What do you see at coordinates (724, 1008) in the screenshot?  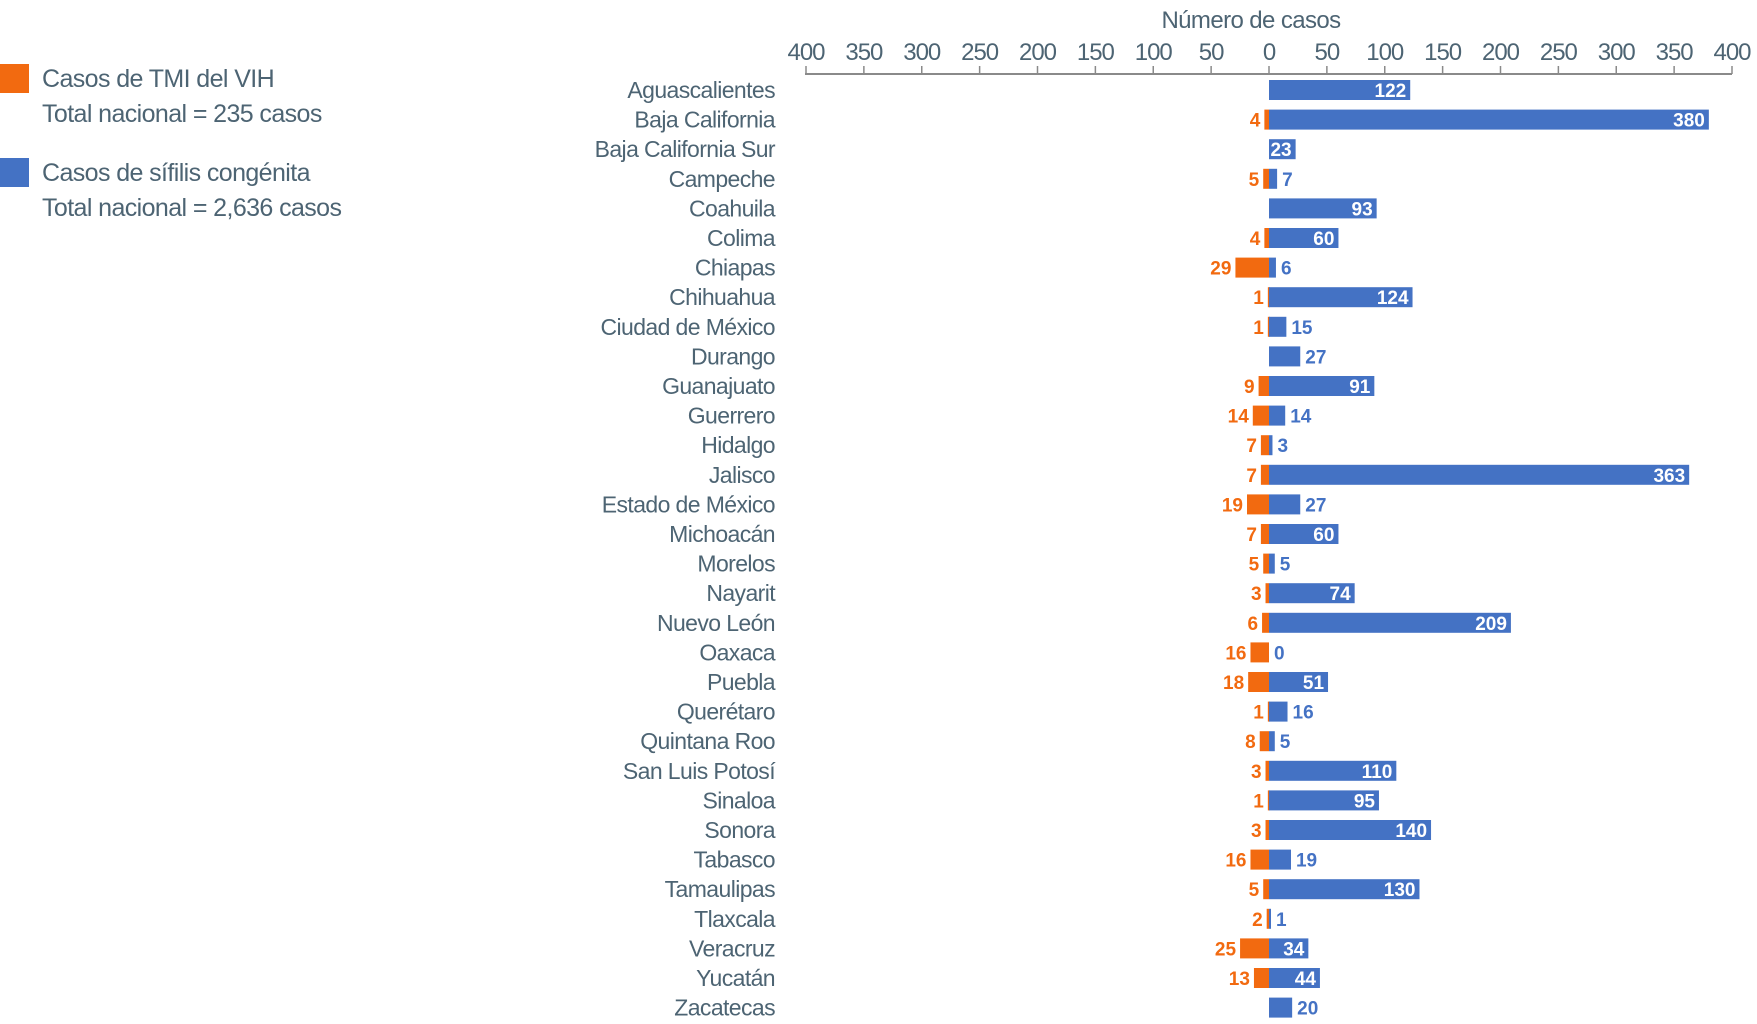 I see `category-label: Zacatecas` at bounding box center [724, 1008].